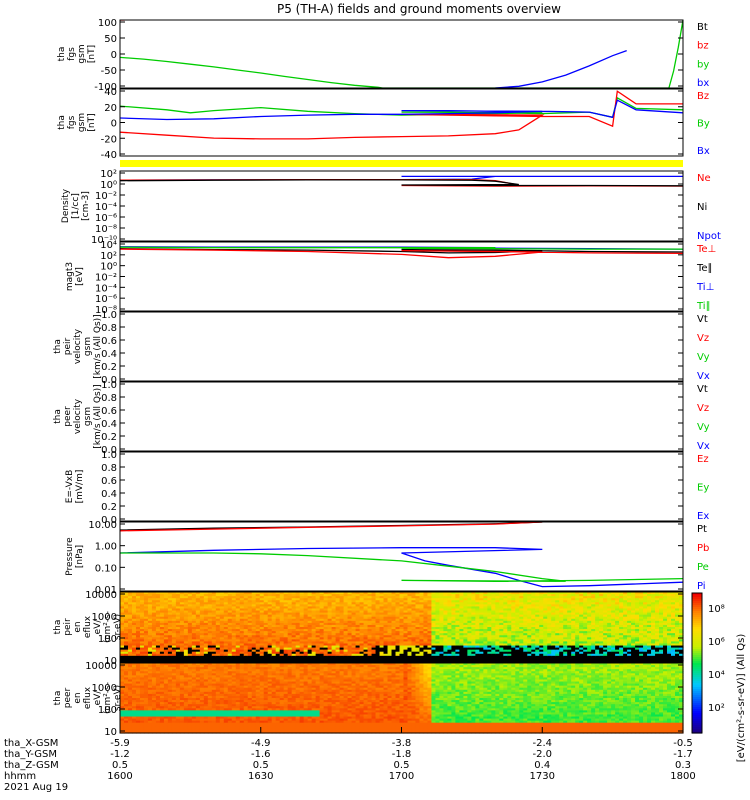  What do you see at coordinates (109, 520) in the screenshot?
I see `y-tick-label: 0.0` at bounding box center [109, 520].